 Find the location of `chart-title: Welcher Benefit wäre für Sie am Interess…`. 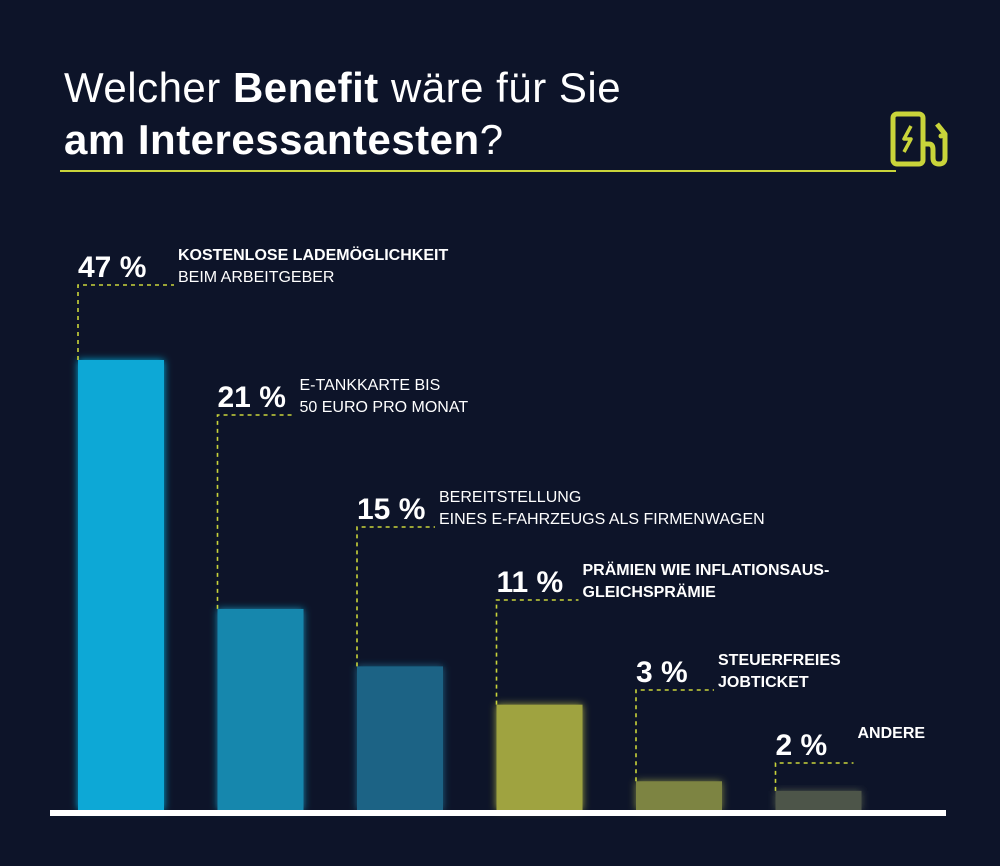

chart-title: Welcher Benefit wäre für Sie am Interess… is located at coordinates (342, 114).